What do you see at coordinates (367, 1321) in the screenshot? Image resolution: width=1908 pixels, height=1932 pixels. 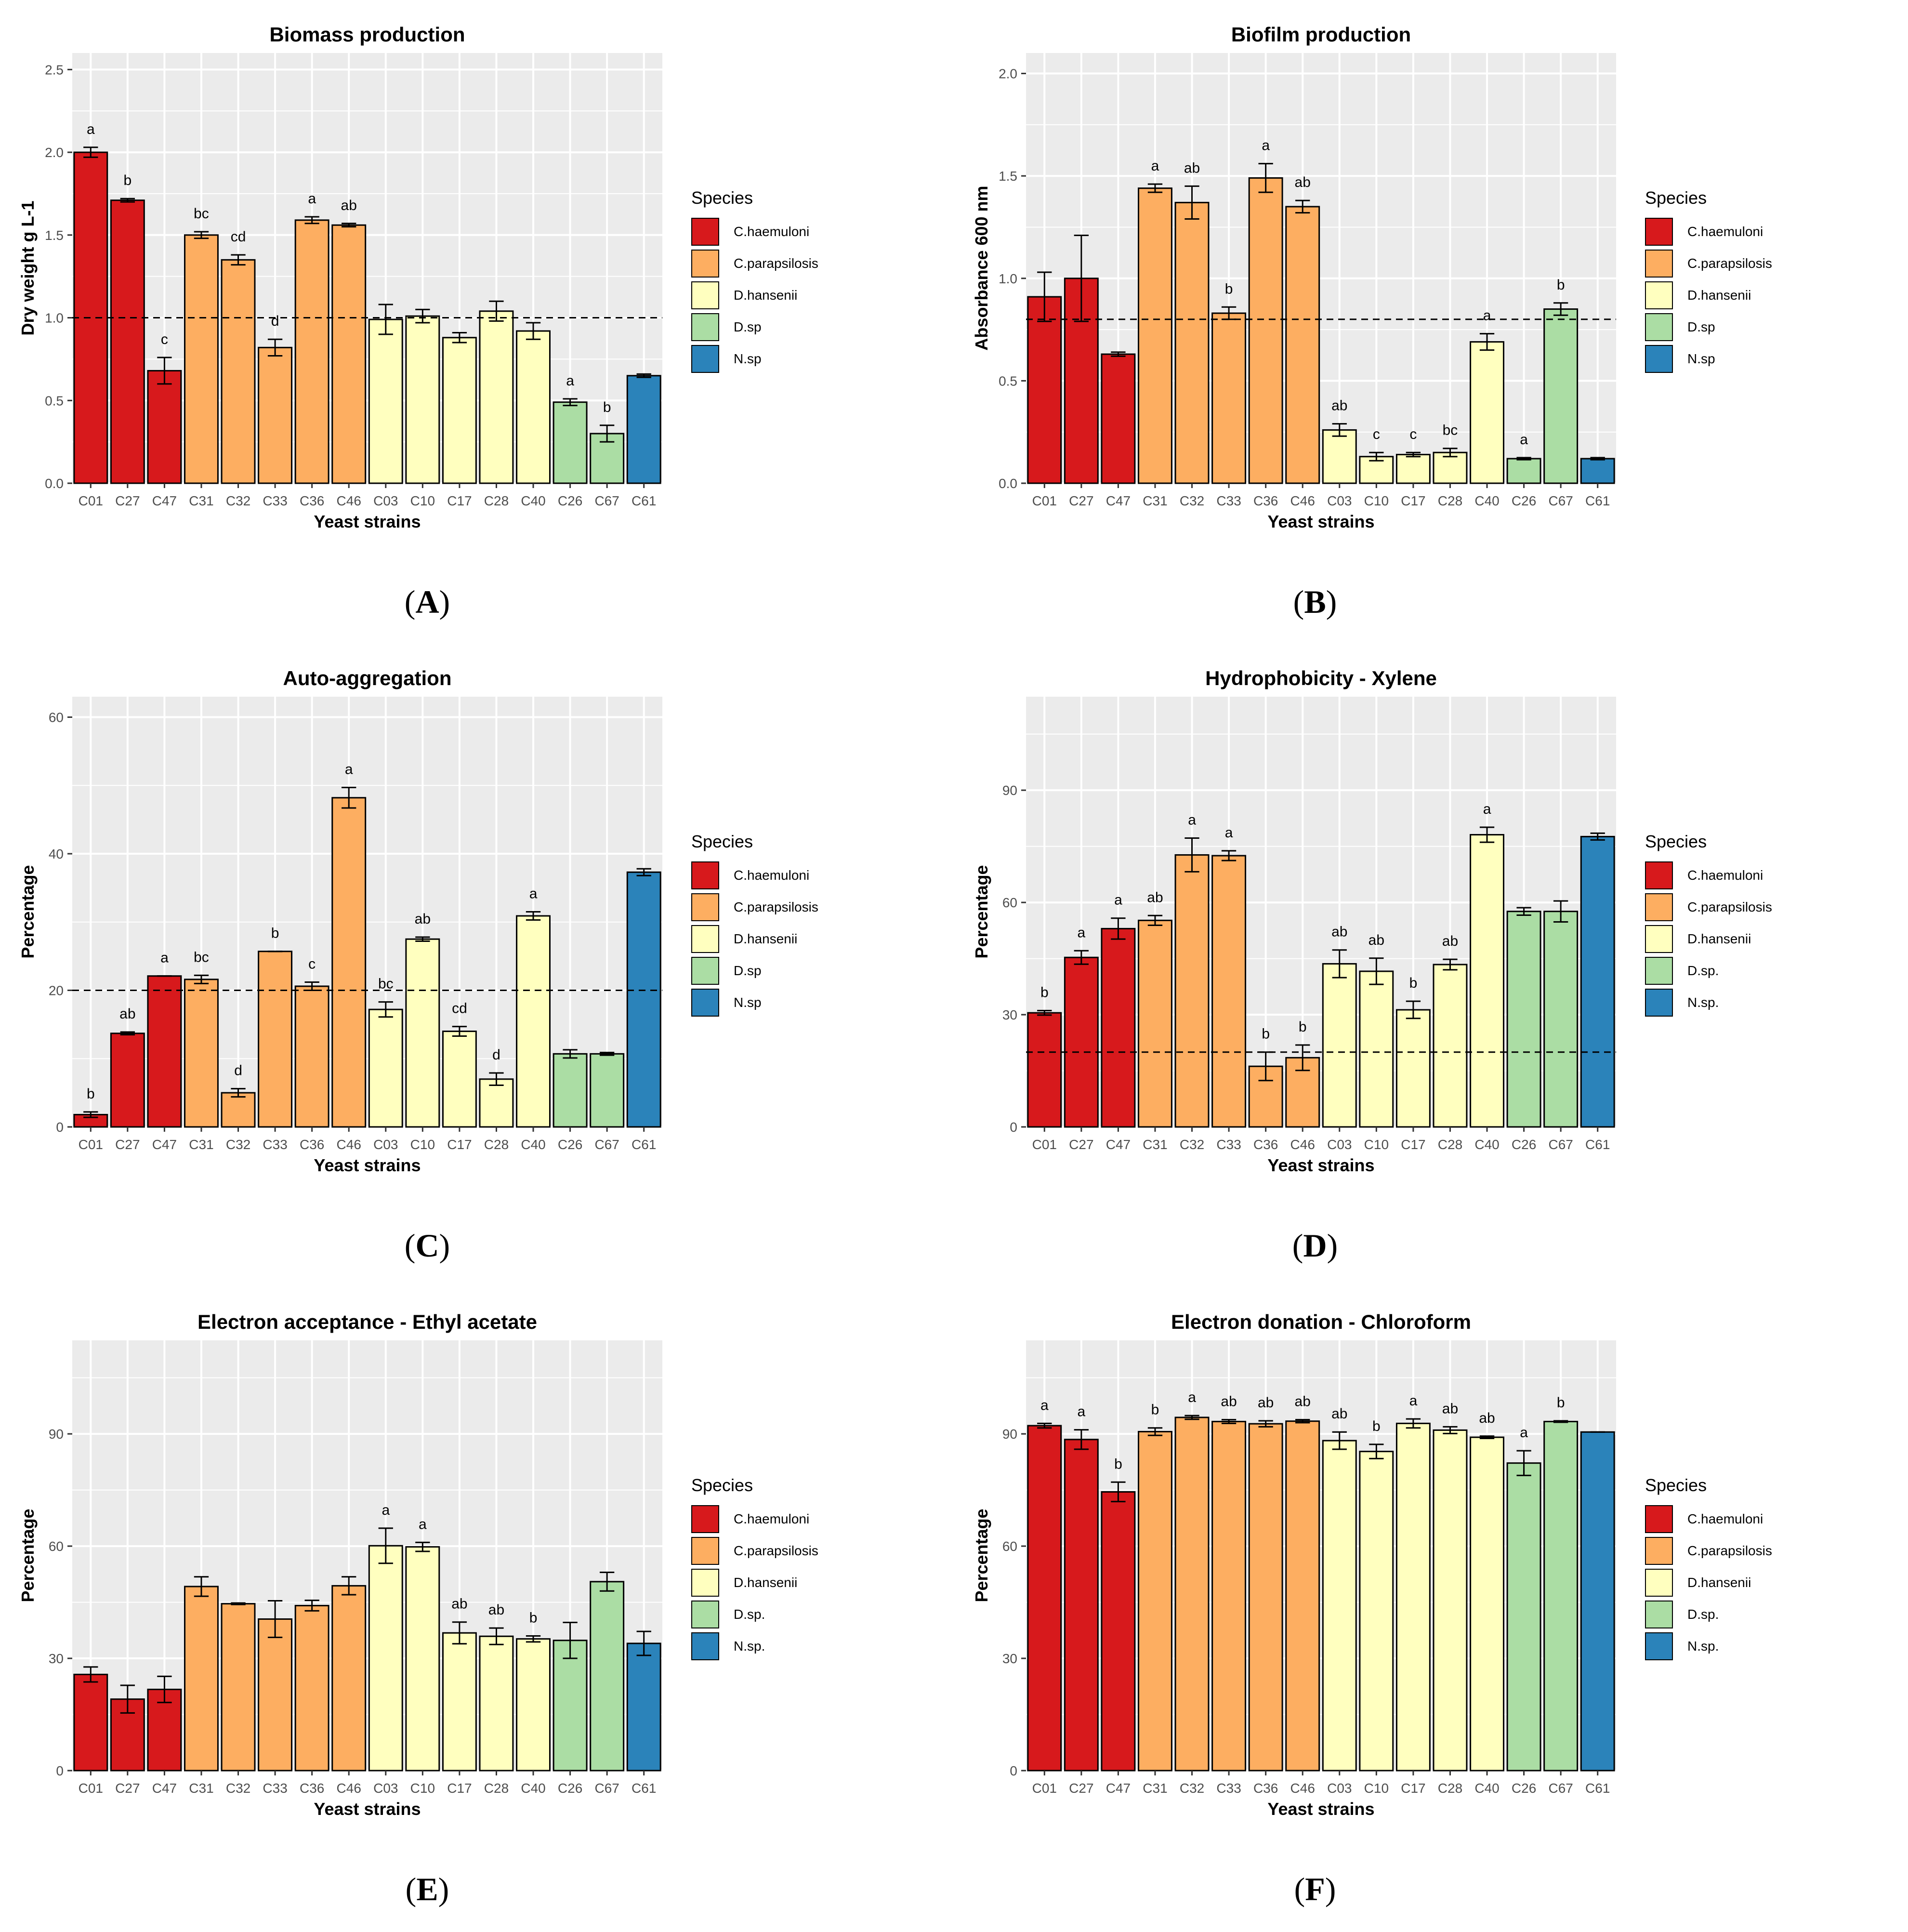 I see `chart-title: Electron acceptance - Ethyl acetate` at bounding box center [367, 1321].